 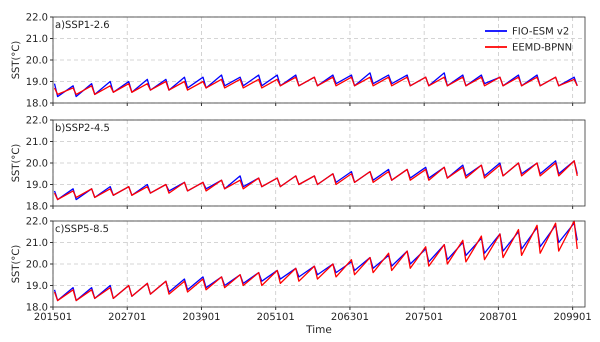 I want to click on x-tick-label: 202701, so click(x=127, y=317).